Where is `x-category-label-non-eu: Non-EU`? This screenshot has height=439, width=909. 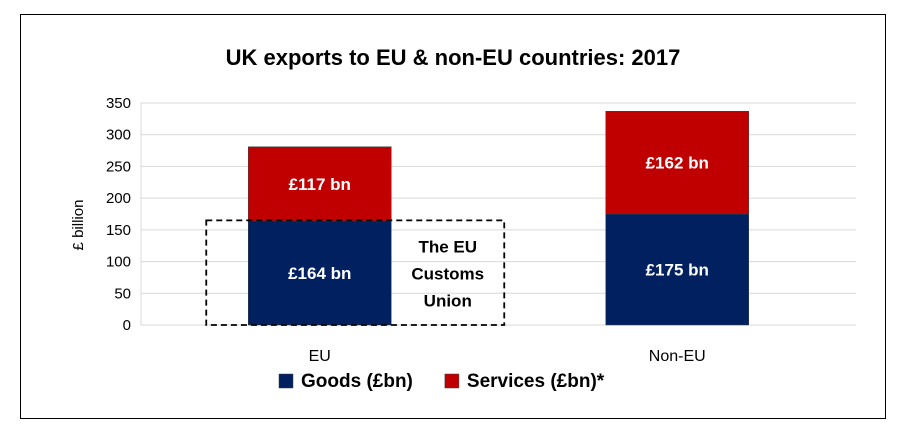
x-category-label-non-eu: Non-EU is located at coordinates (677, 356).